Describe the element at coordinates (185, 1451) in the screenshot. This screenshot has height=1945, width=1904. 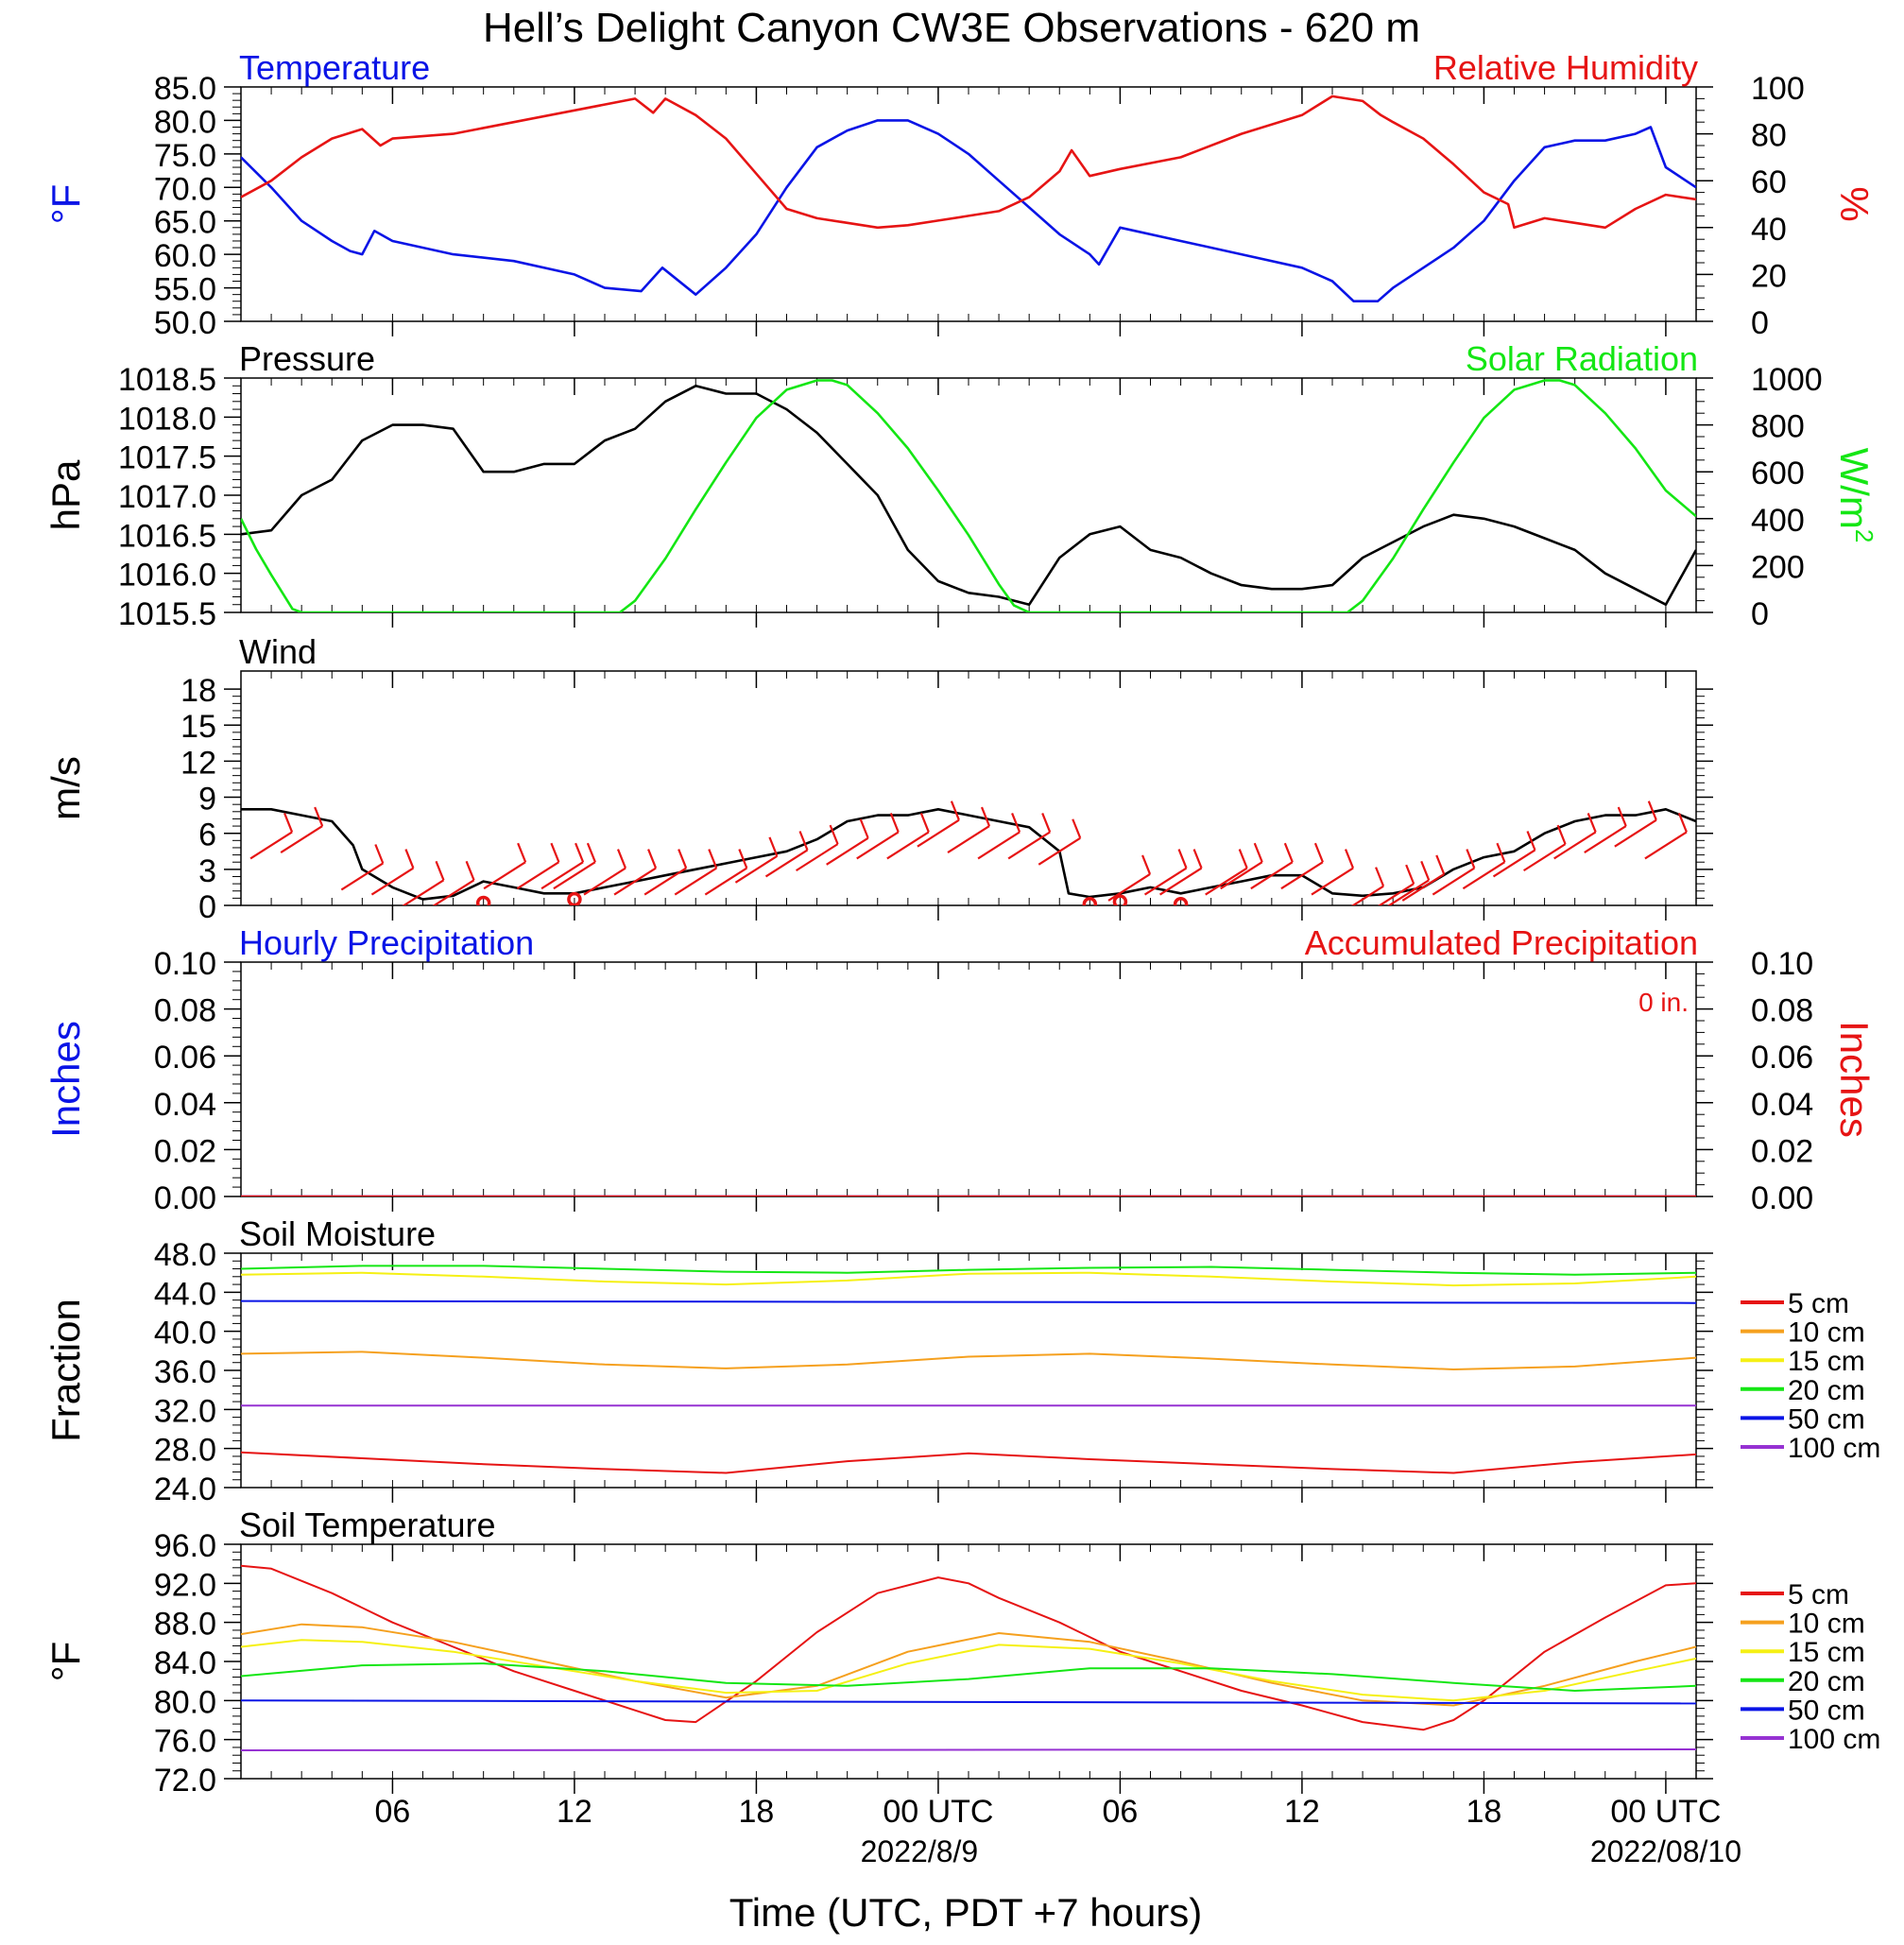
I see `left-y-tick-label: 28.0` at that location.